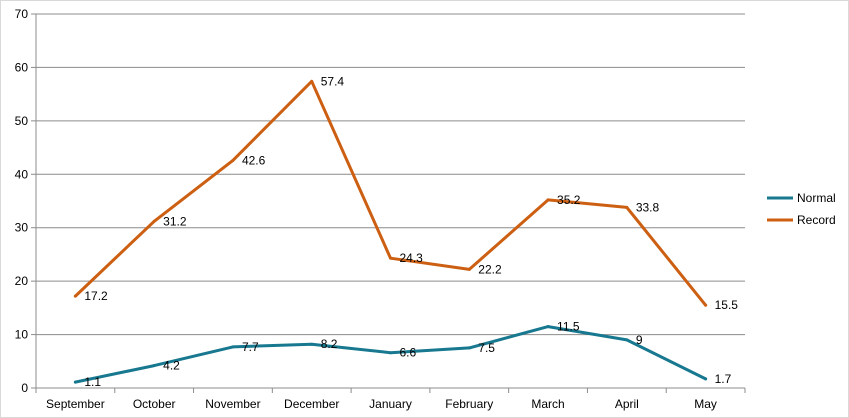  Describe the element at coordinates (250, 347) in the screenshot. I see `data-label-normal: 7.7` at that location.